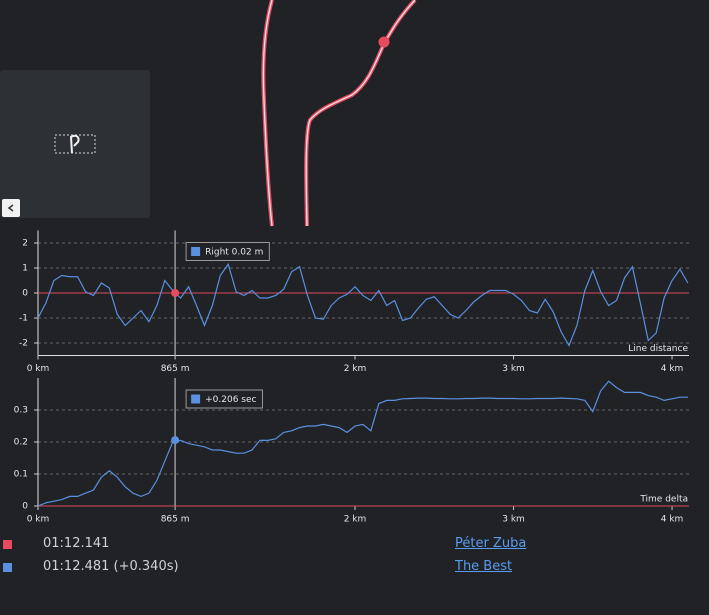 The height and width of the screenshot is (615, 709). What do you see at coordinates (23, 319) in the screenshot?
I see `y-tick-label: -1` at bounding box center [23, 319].